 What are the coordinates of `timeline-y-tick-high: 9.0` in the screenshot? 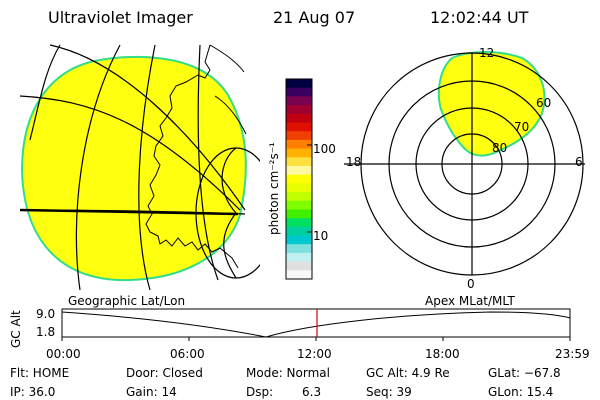 It's located at (46, 314).